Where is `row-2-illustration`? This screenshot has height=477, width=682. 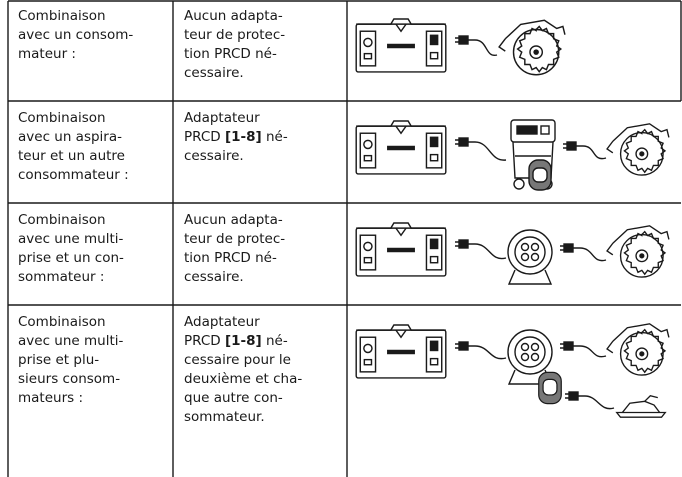
row-2-illustration is located at coordinates (512, 155).